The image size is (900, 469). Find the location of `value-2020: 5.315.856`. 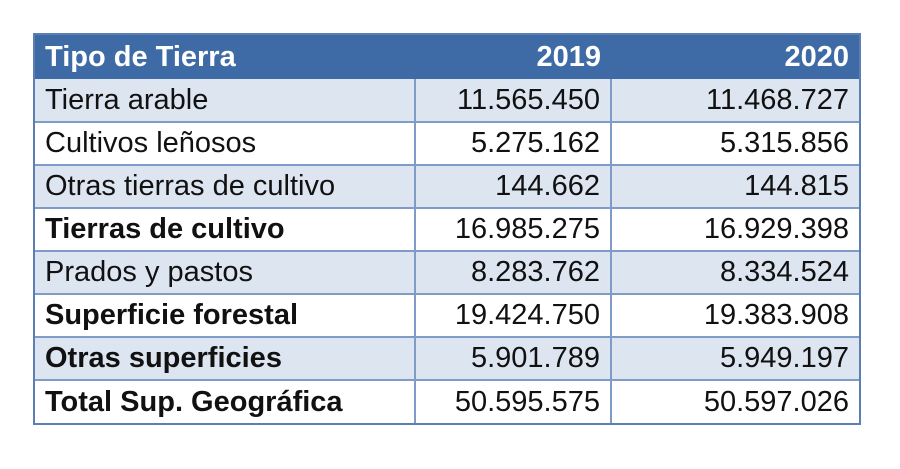

value-2020: 5.315.856 is located at coordinates (735, 144).